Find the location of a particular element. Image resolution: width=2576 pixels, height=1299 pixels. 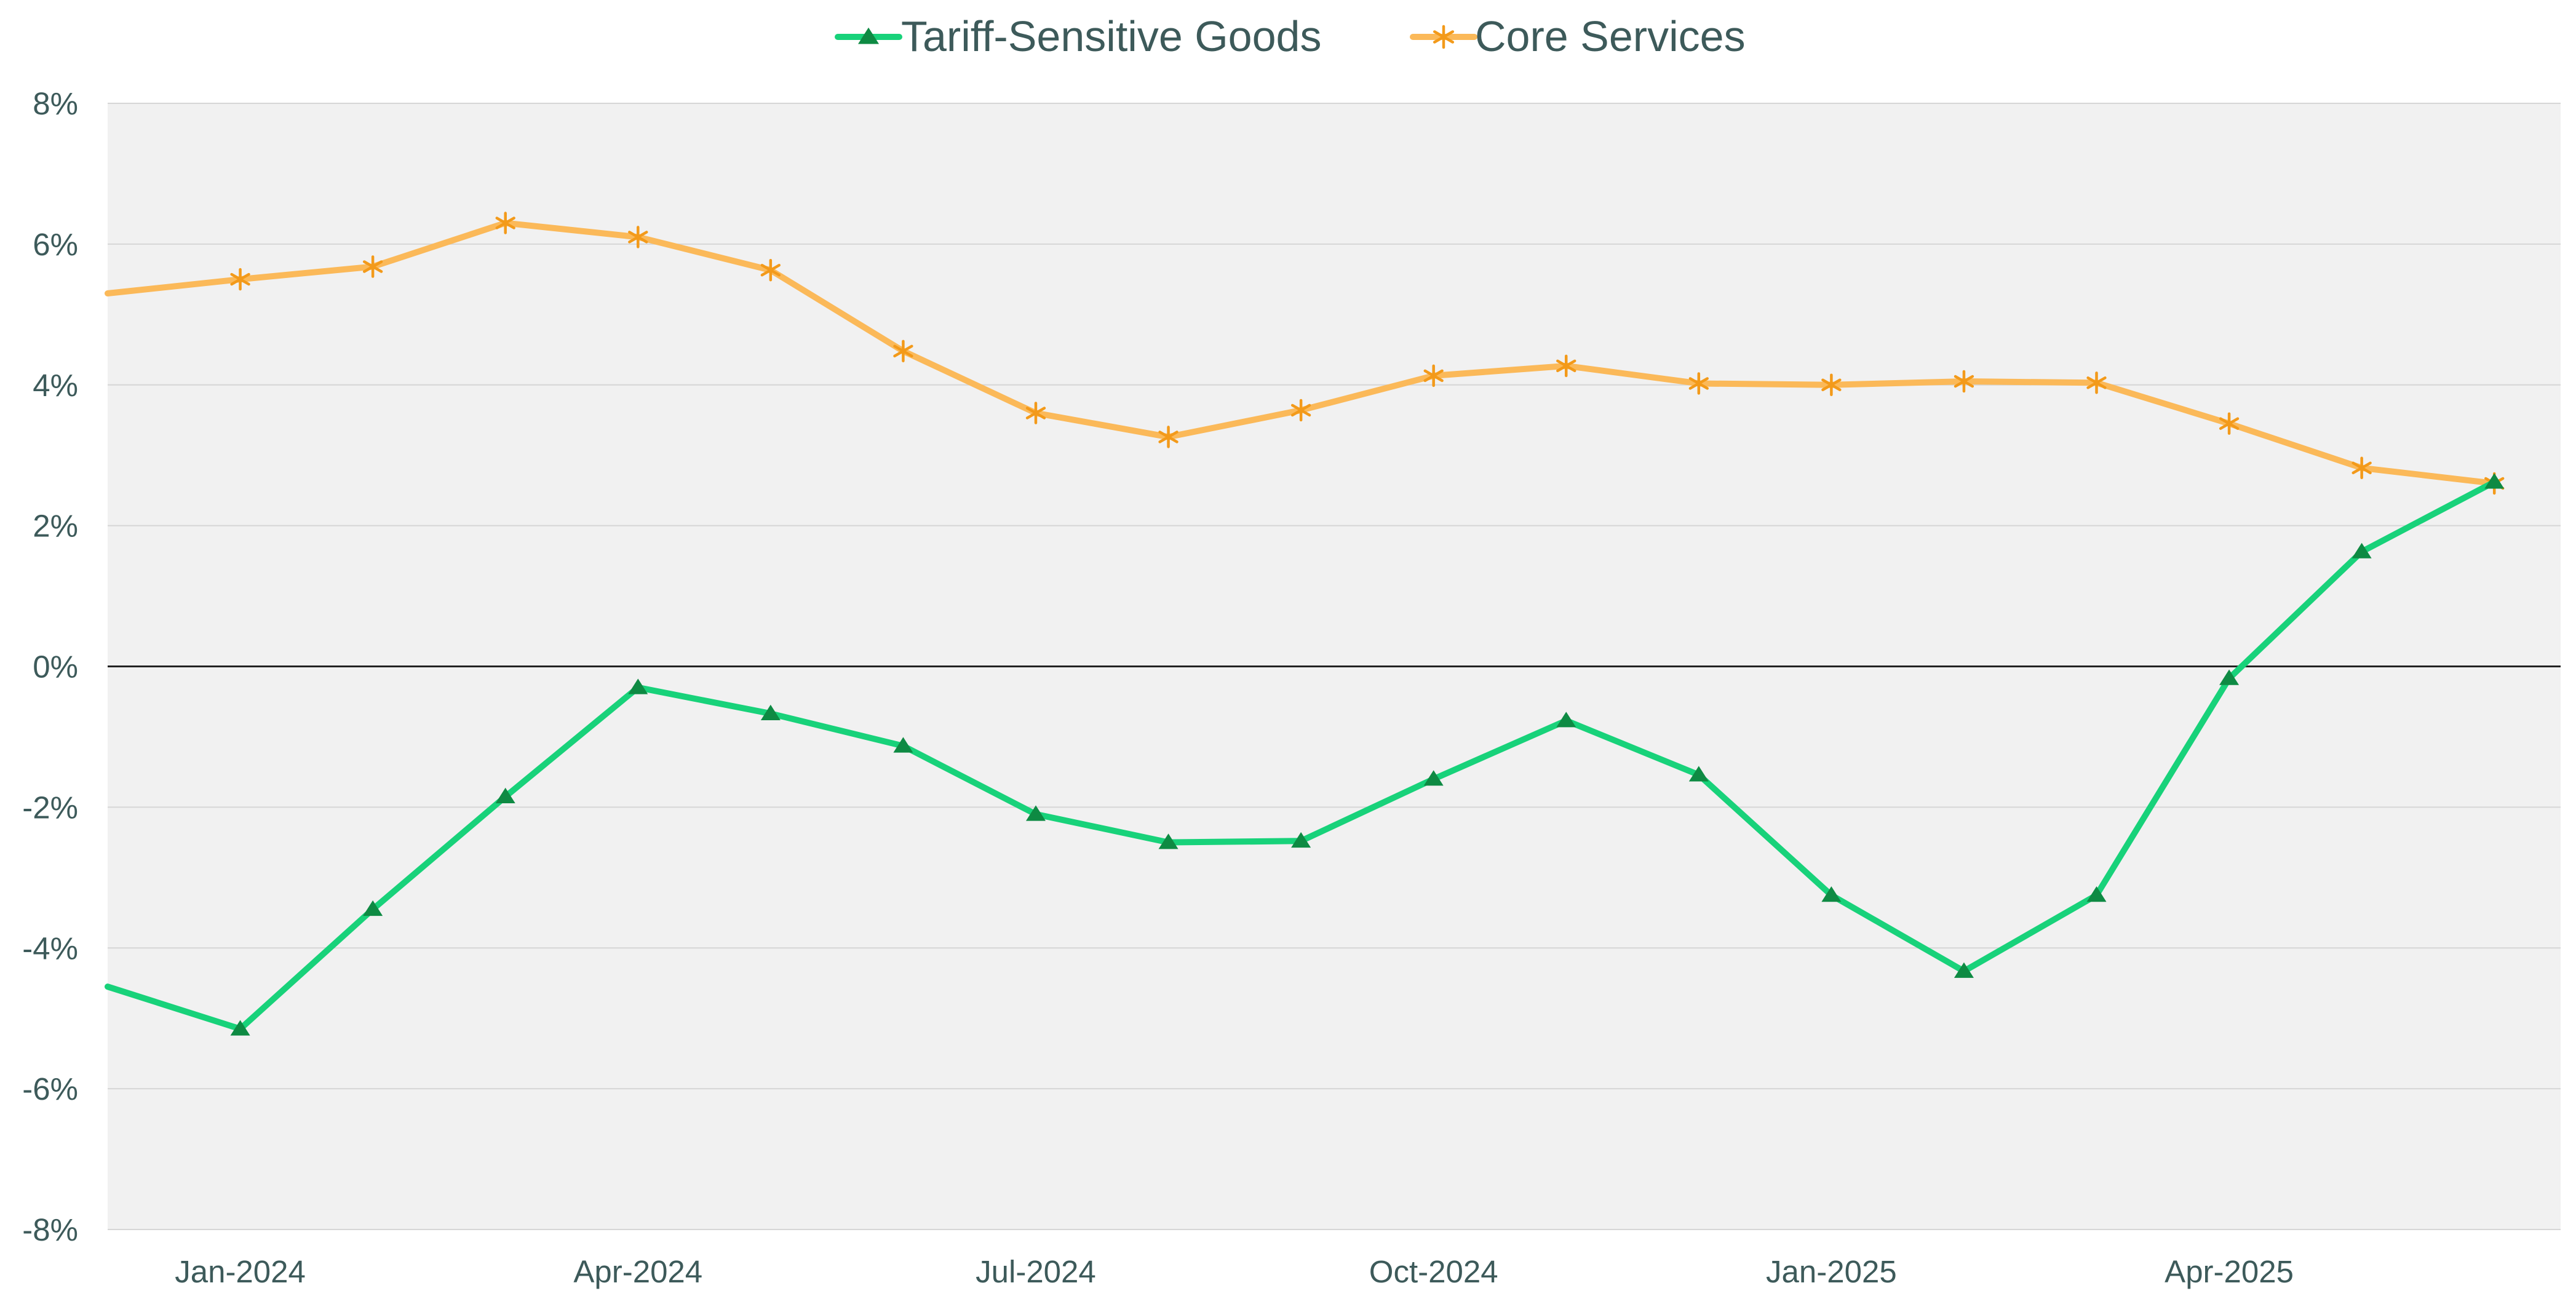

y-tick-label: 8% is located at coordinates (55, 103).